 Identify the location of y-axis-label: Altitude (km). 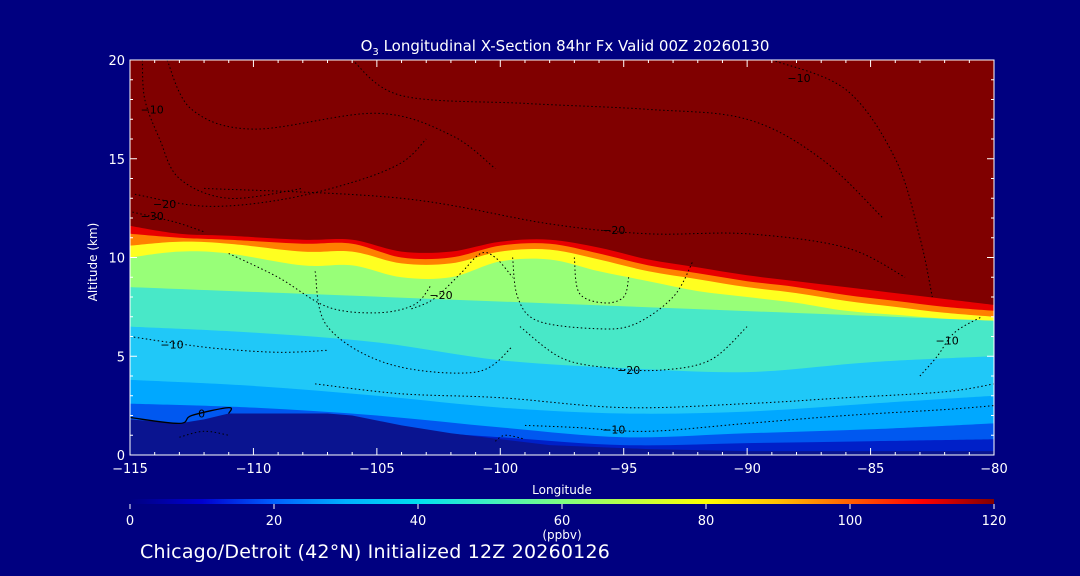
(93, 262).